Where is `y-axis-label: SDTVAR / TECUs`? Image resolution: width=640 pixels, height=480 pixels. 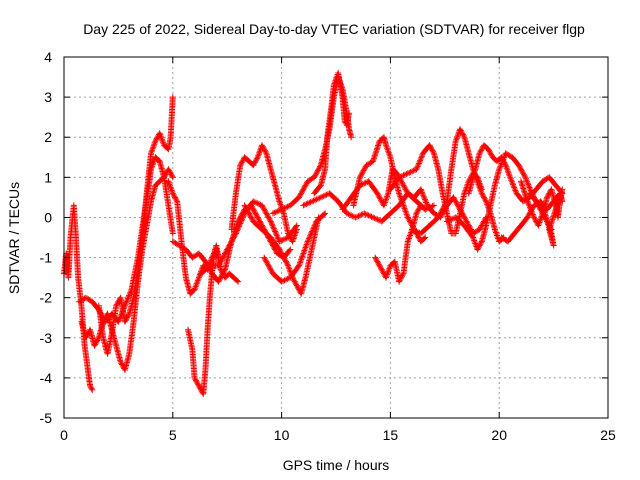
y-axis-label: SDTVAR / TECUs is located at coordinates (14, 238).